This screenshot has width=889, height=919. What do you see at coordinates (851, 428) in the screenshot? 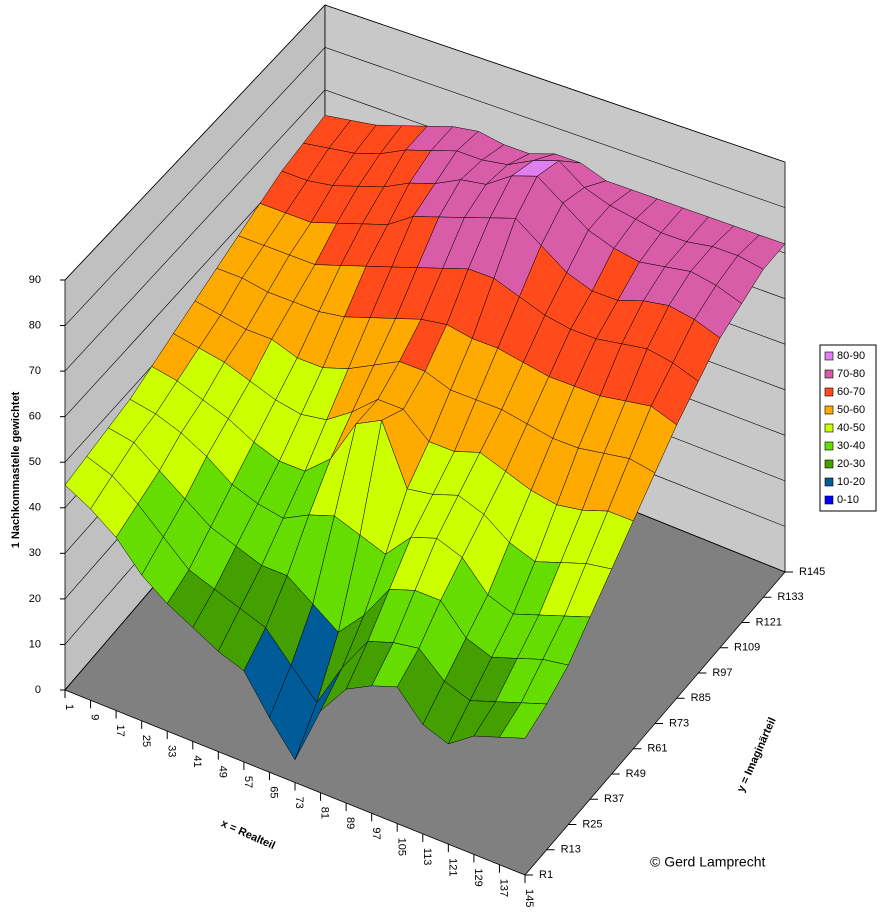
I see `legend-label: 40-50` at bounding box center [851, 428].